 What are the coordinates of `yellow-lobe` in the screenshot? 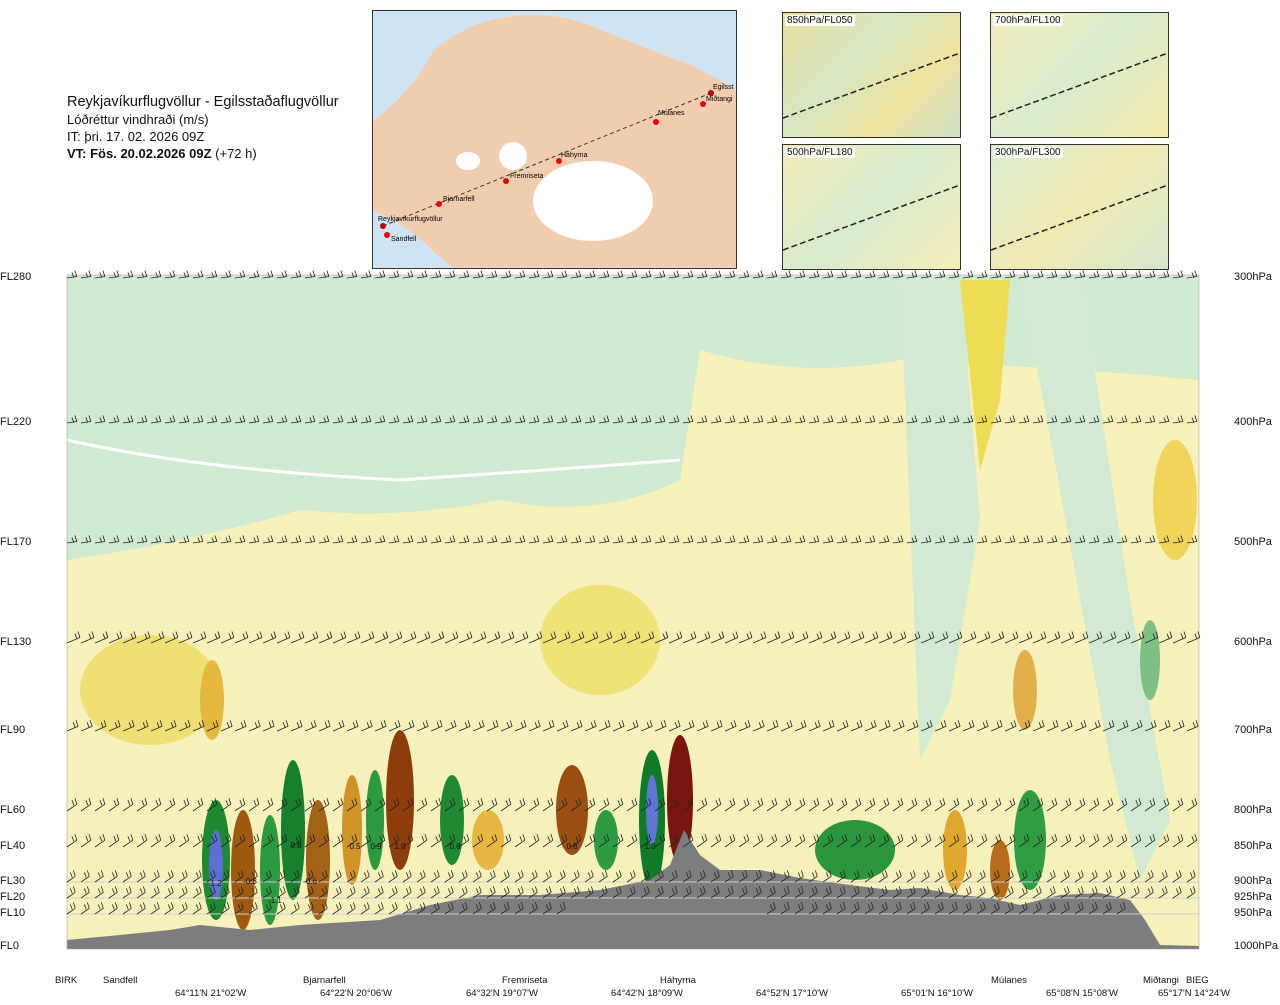 It's located at (985, 375).